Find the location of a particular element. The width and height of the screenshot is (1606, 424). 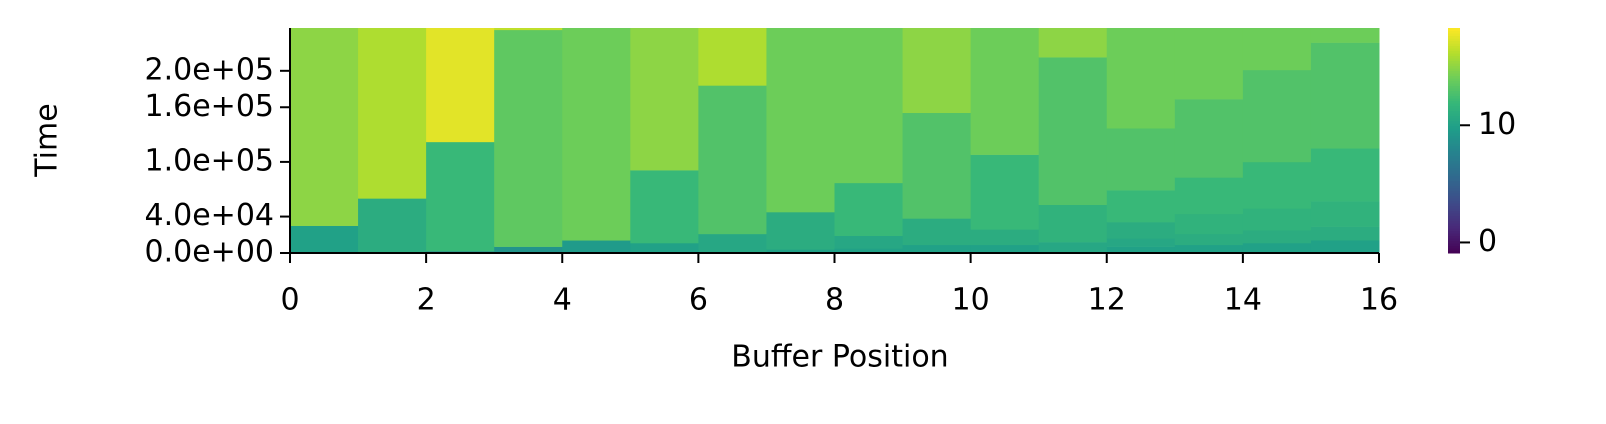

x-tick-label: 16 is located at coordinates (1379, 300).